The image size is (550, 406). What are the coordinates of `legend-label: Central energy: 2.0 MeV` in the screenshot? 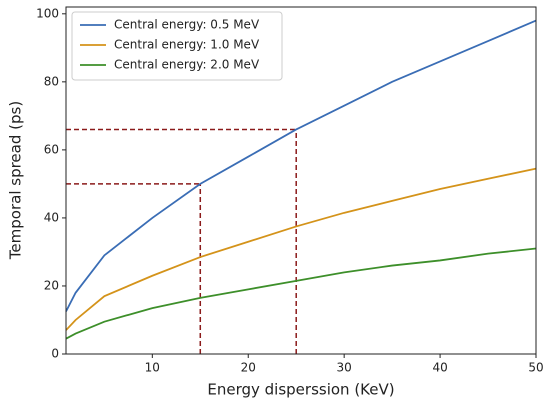 It's located at (187, 65).